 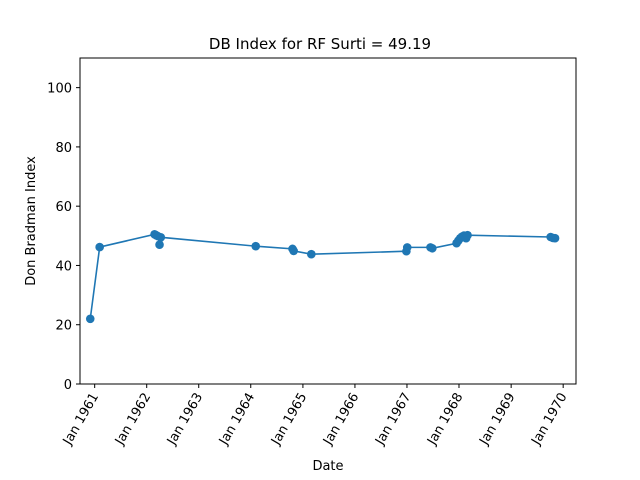 What do you see at coordinates (322, 277) in the screenshot?
I see `plot-area` at bounding box center [322, 277].